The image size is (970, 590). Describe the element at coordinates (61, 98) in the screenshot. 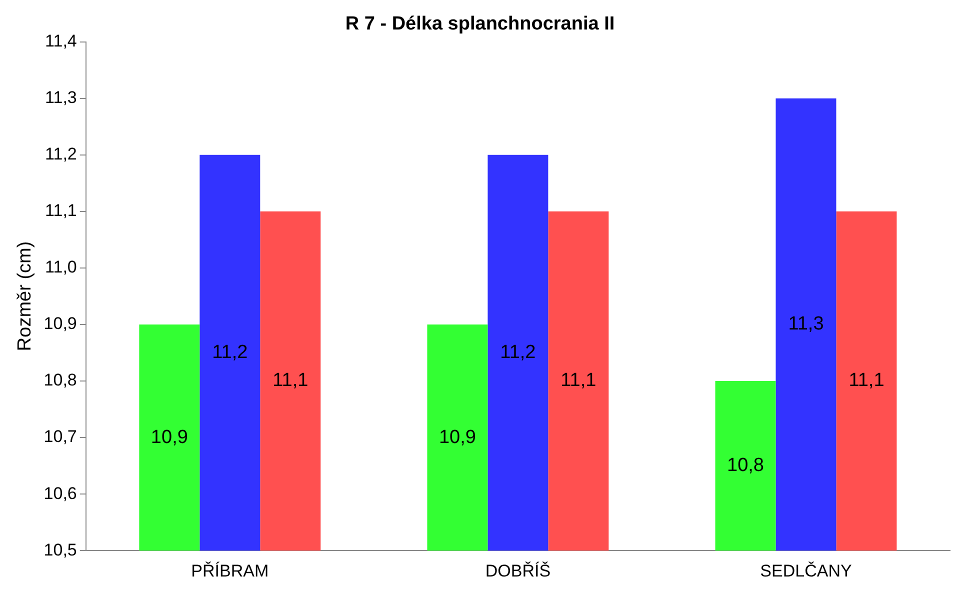

I see `y-tick-label: 11,3` at that location.